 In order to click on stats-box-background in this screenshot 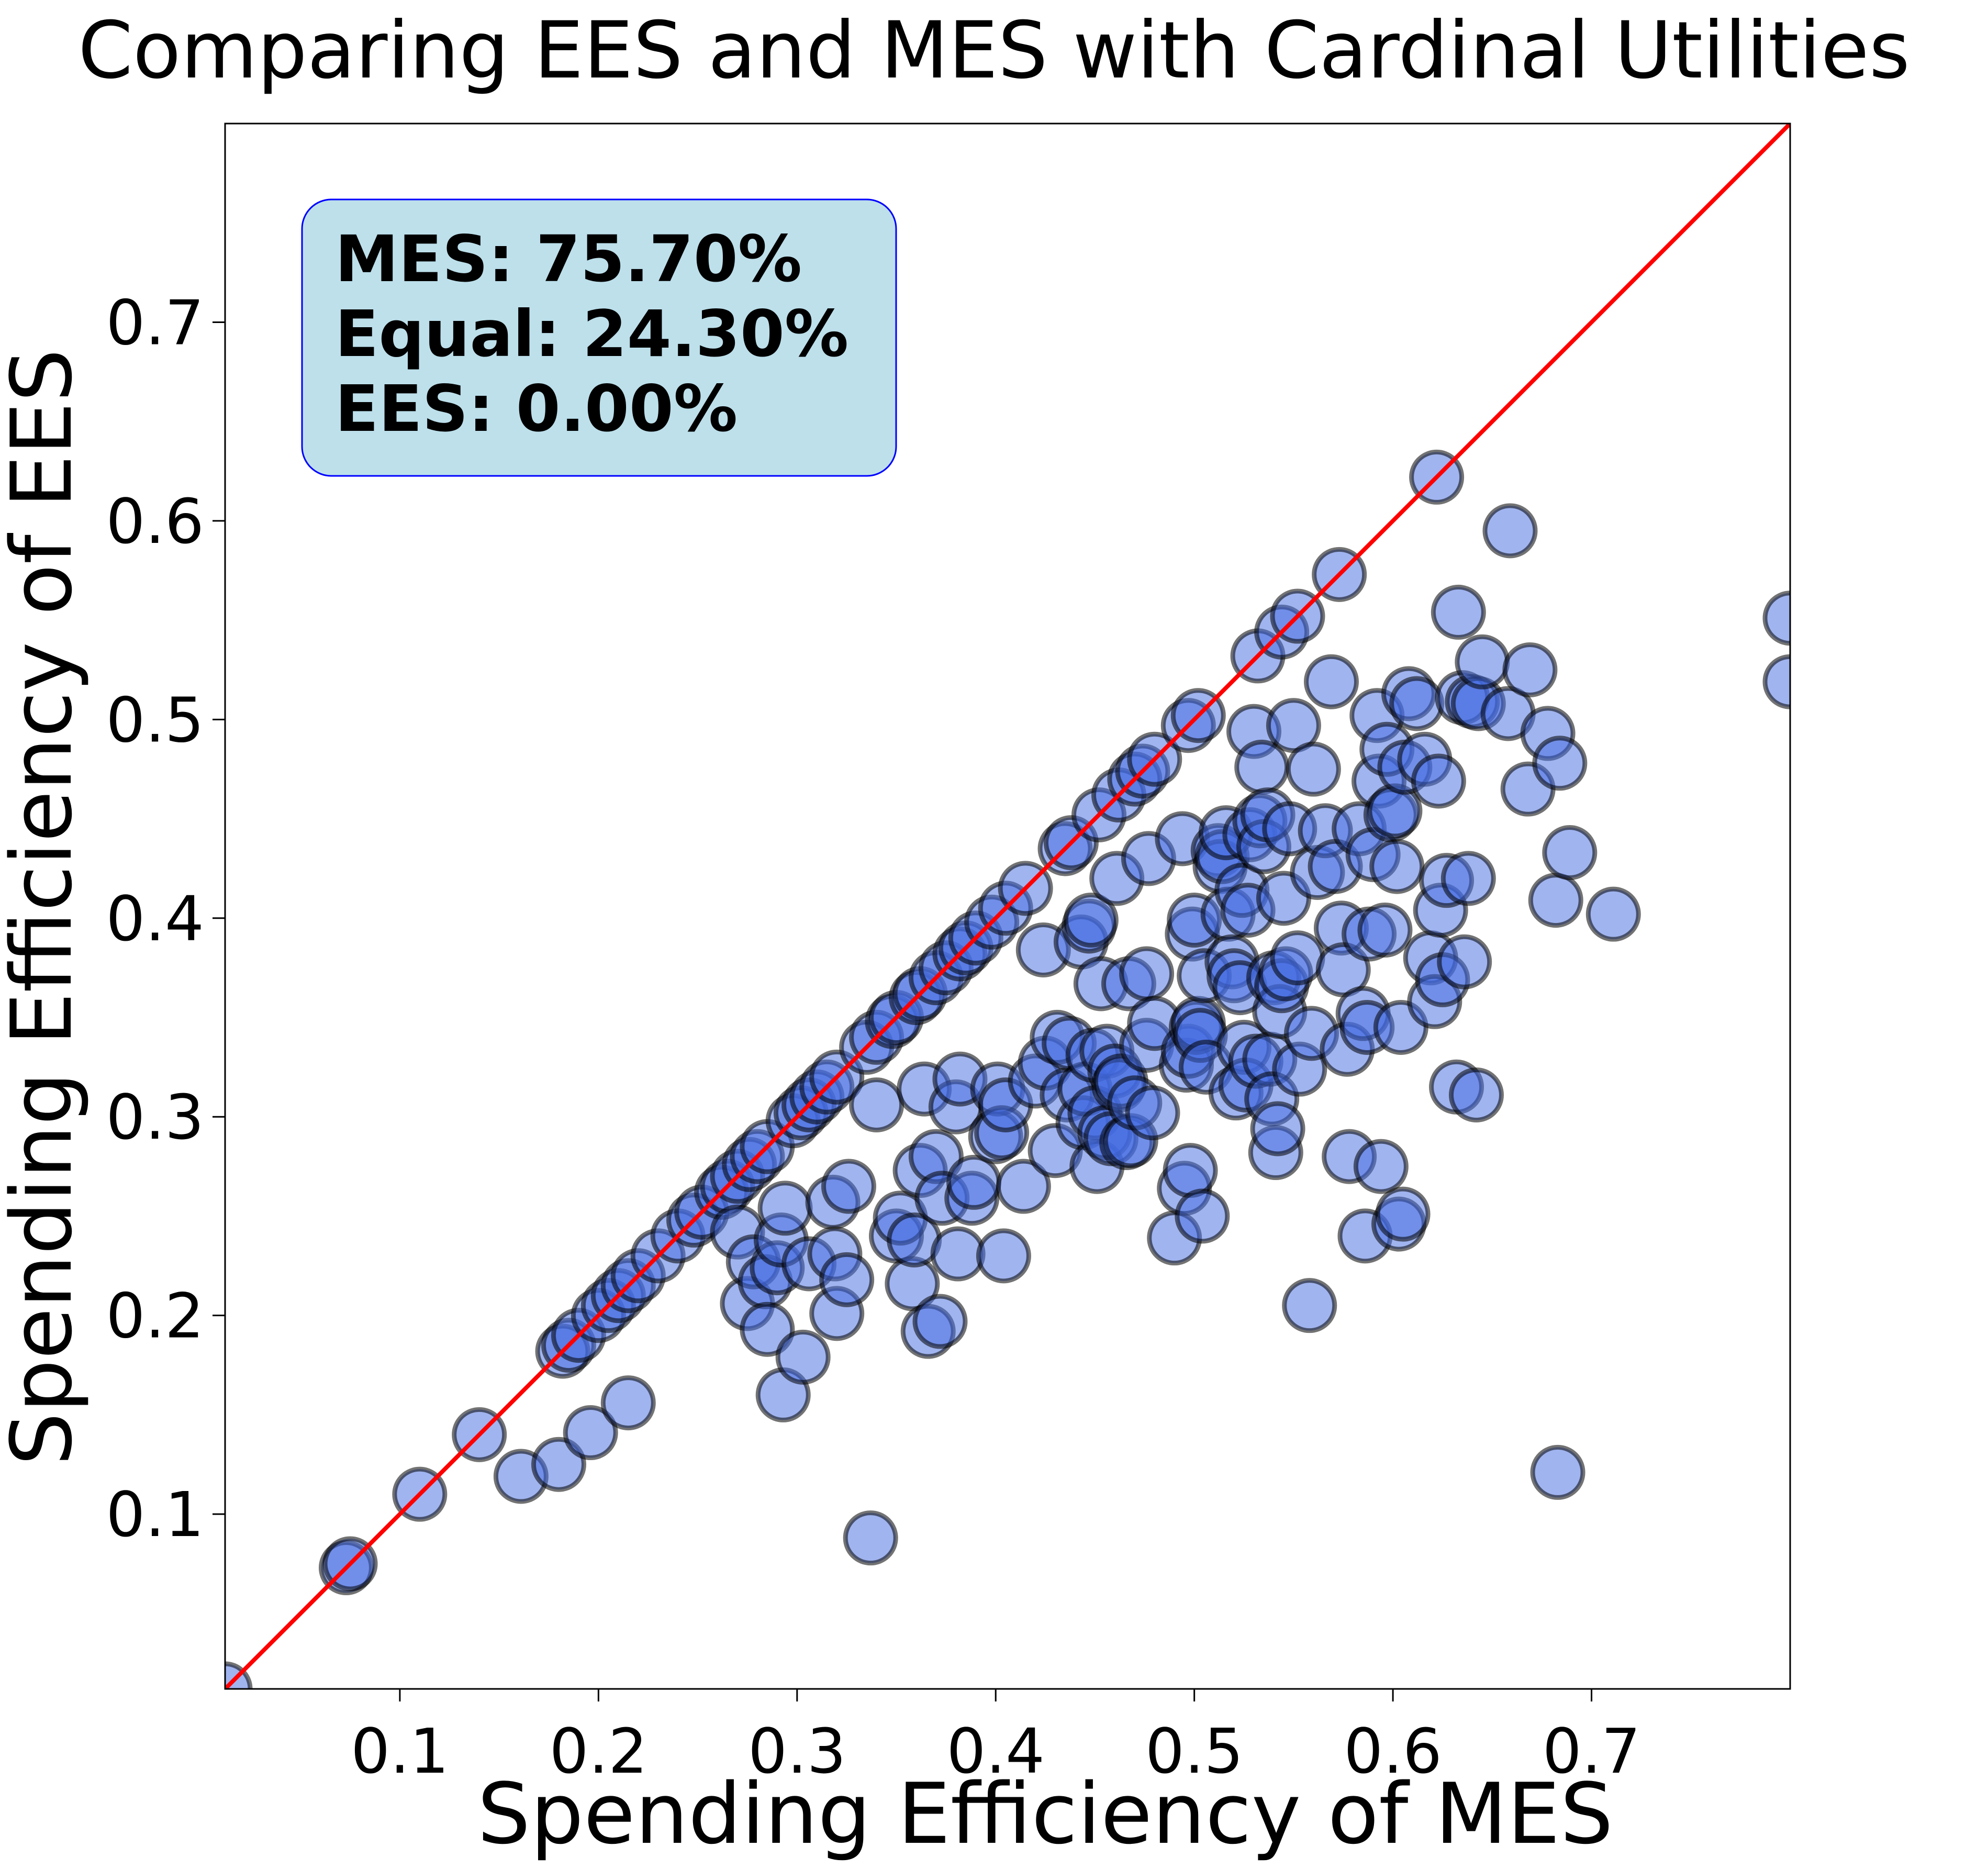, I will do `click(599, 337)`.